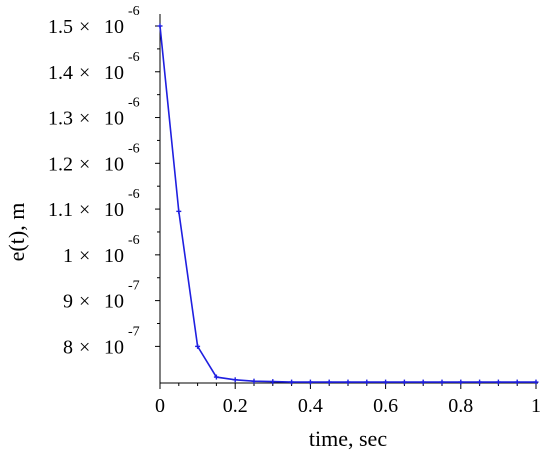 The image size is (550, 459). What do you see at coordinates (101, 296) in the screenshot?
I see `y-tick-label: 9 × 10 -7` at bounding box center [101, 296].